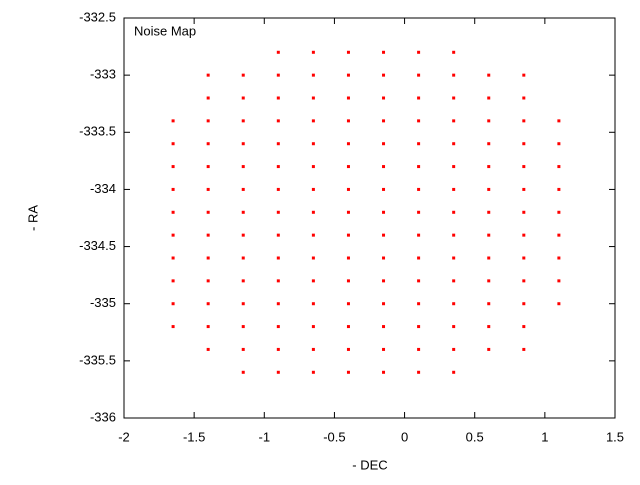 This screenshot has height=485, width=640. I want to click on y-axis-label: - RA, so click(32, 218).